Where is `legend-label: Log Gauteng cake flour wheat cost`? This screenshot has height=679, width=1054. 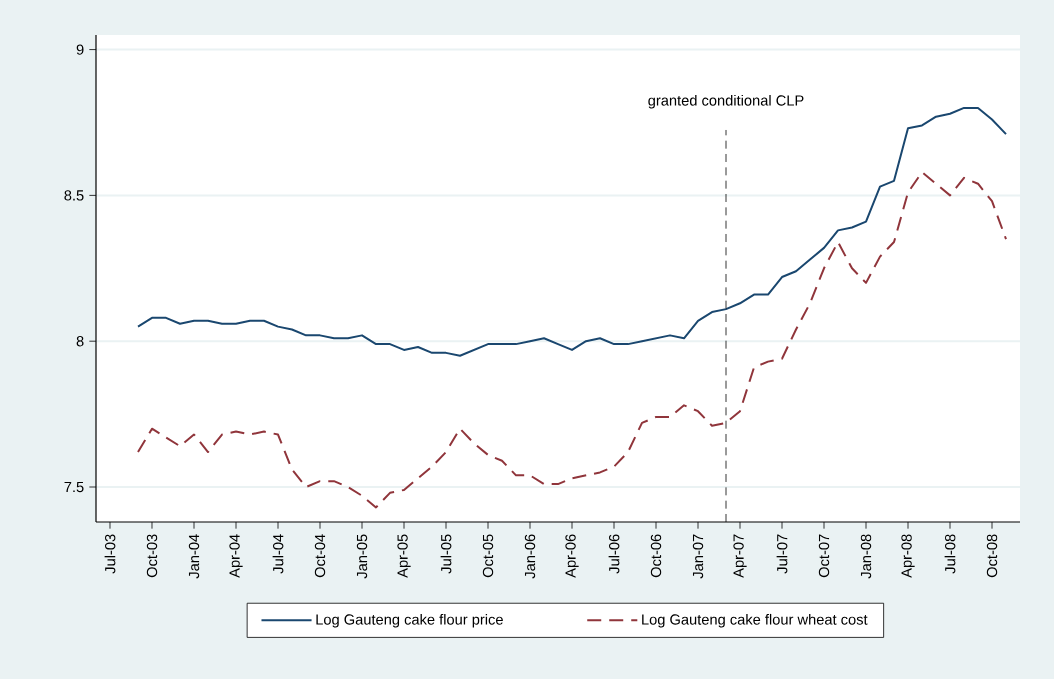
legend-label: Log Gauteng cake flour wheat cost is located at coordinates (755, 620).